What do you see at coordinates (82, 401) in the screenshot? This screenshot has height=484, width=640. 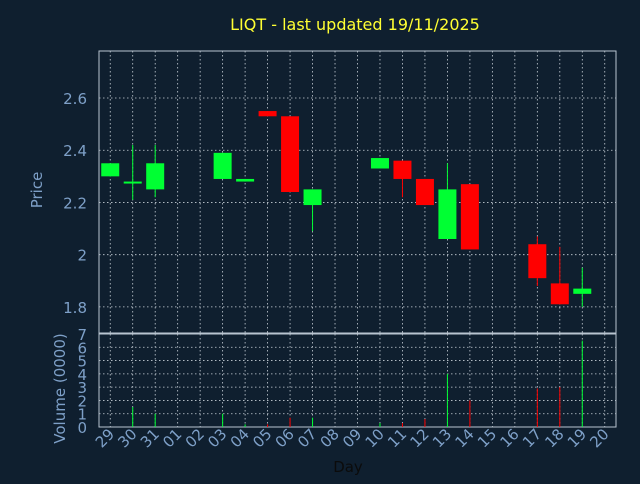 I see `volume-tick-label: 2` at bounding box center [82, 401].